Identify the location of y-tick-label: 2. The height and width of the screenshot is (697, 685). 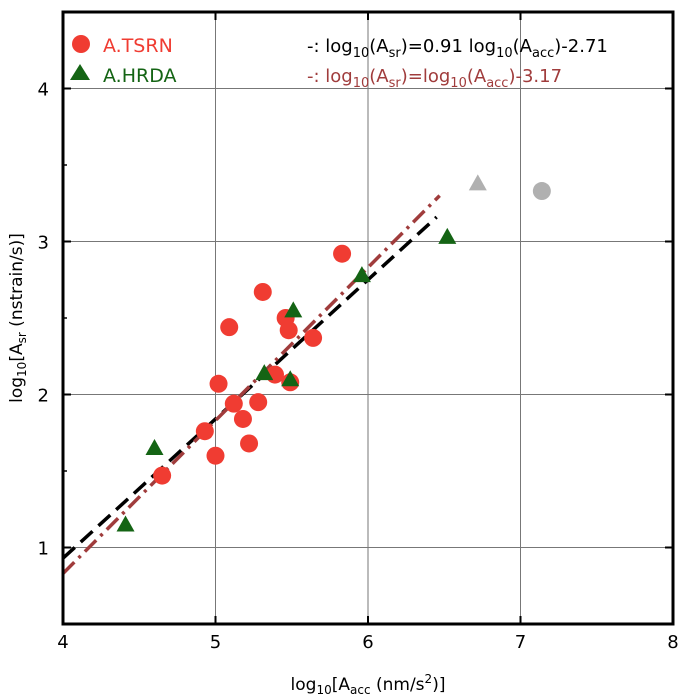
(43, 396).